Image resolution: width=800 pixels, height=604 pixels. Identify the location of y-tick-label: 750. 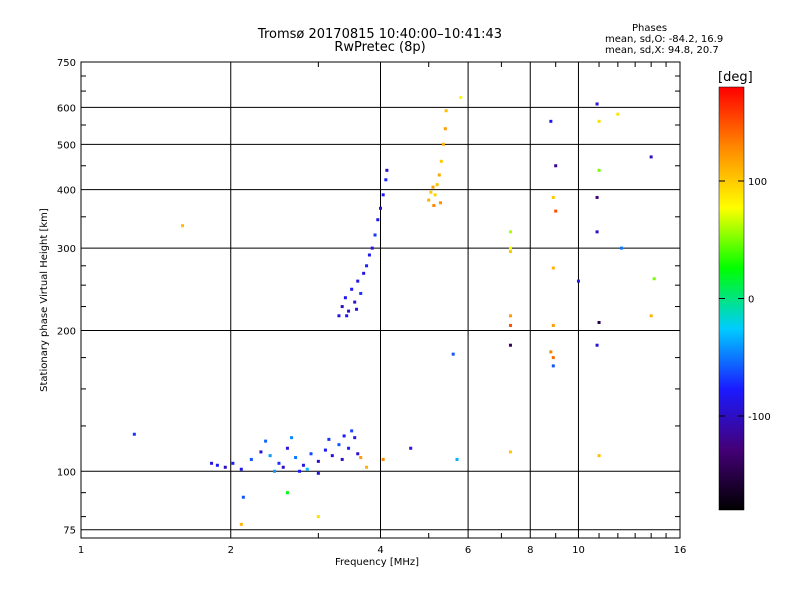
(66, 63).